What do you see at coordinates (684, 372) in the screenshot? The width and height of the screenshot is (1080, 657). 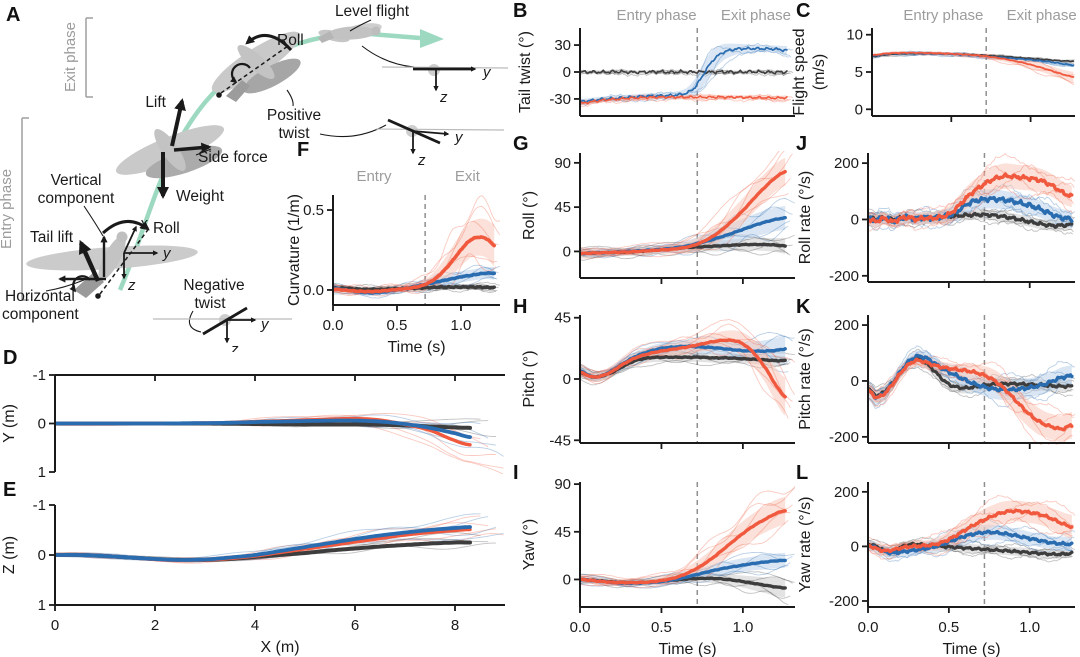 I see `series-black-trial-line` at bounding box center [684, 372].